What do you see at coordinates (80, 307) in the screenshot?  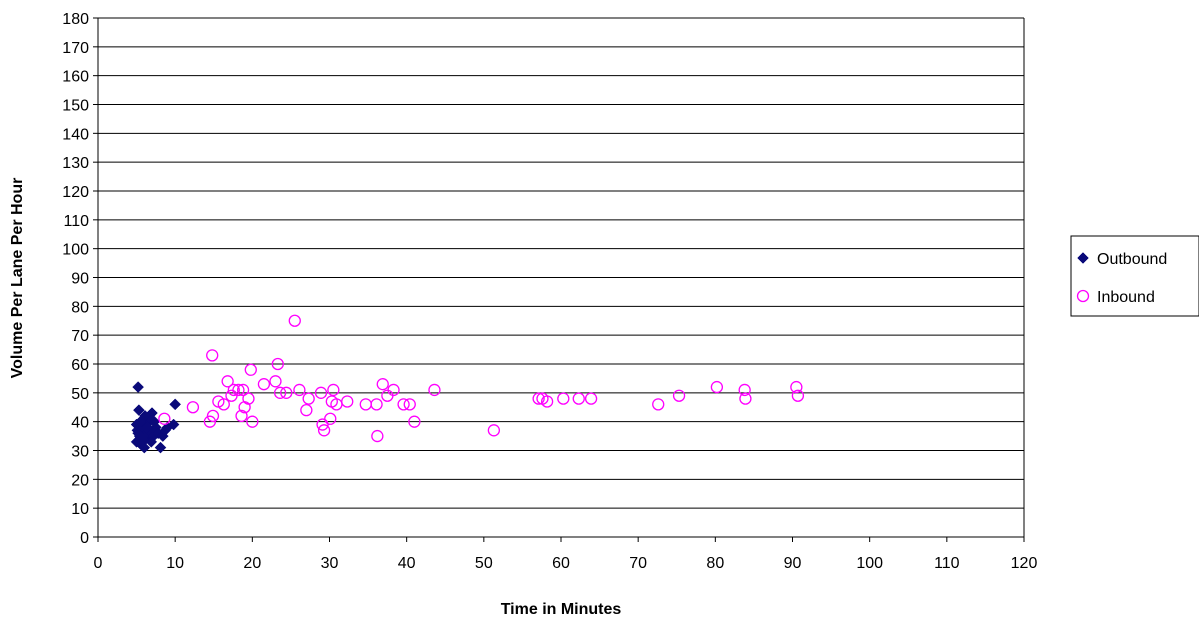 I see `y-tick-label: 80` at bounding box center [80, 307].